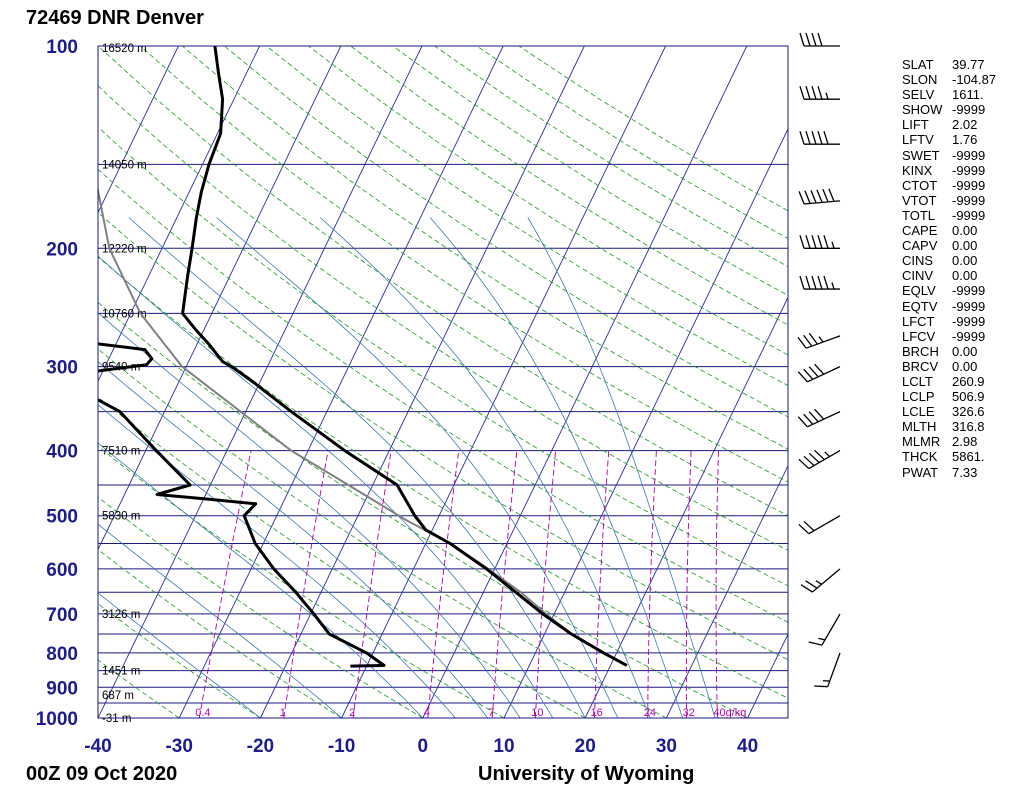  Describe the element at coordinates (974, 80) in the screenshot. I see `index-value: -104.87` at that location.